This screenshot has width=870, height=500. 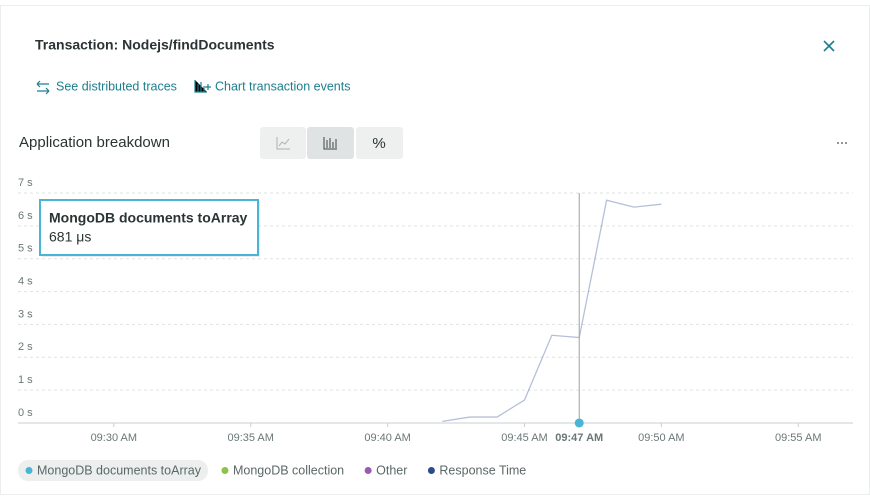 What do you see at coordinates (25, 347) in the screenshot?
I see `y-tick-label: 2 s` at bounding box center [25, 347].